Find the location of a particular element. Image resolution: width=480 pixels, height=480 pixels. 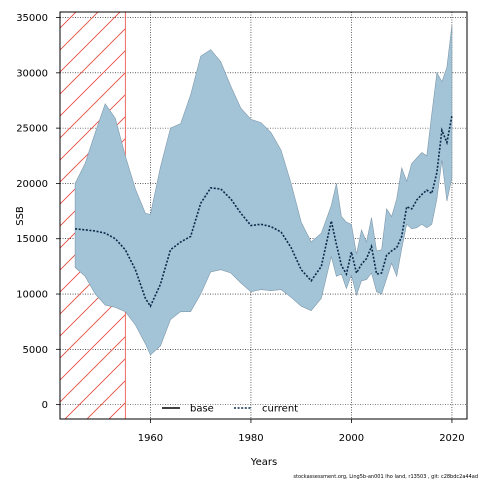

legend-label-base: base is located at coordinates (202, 409).